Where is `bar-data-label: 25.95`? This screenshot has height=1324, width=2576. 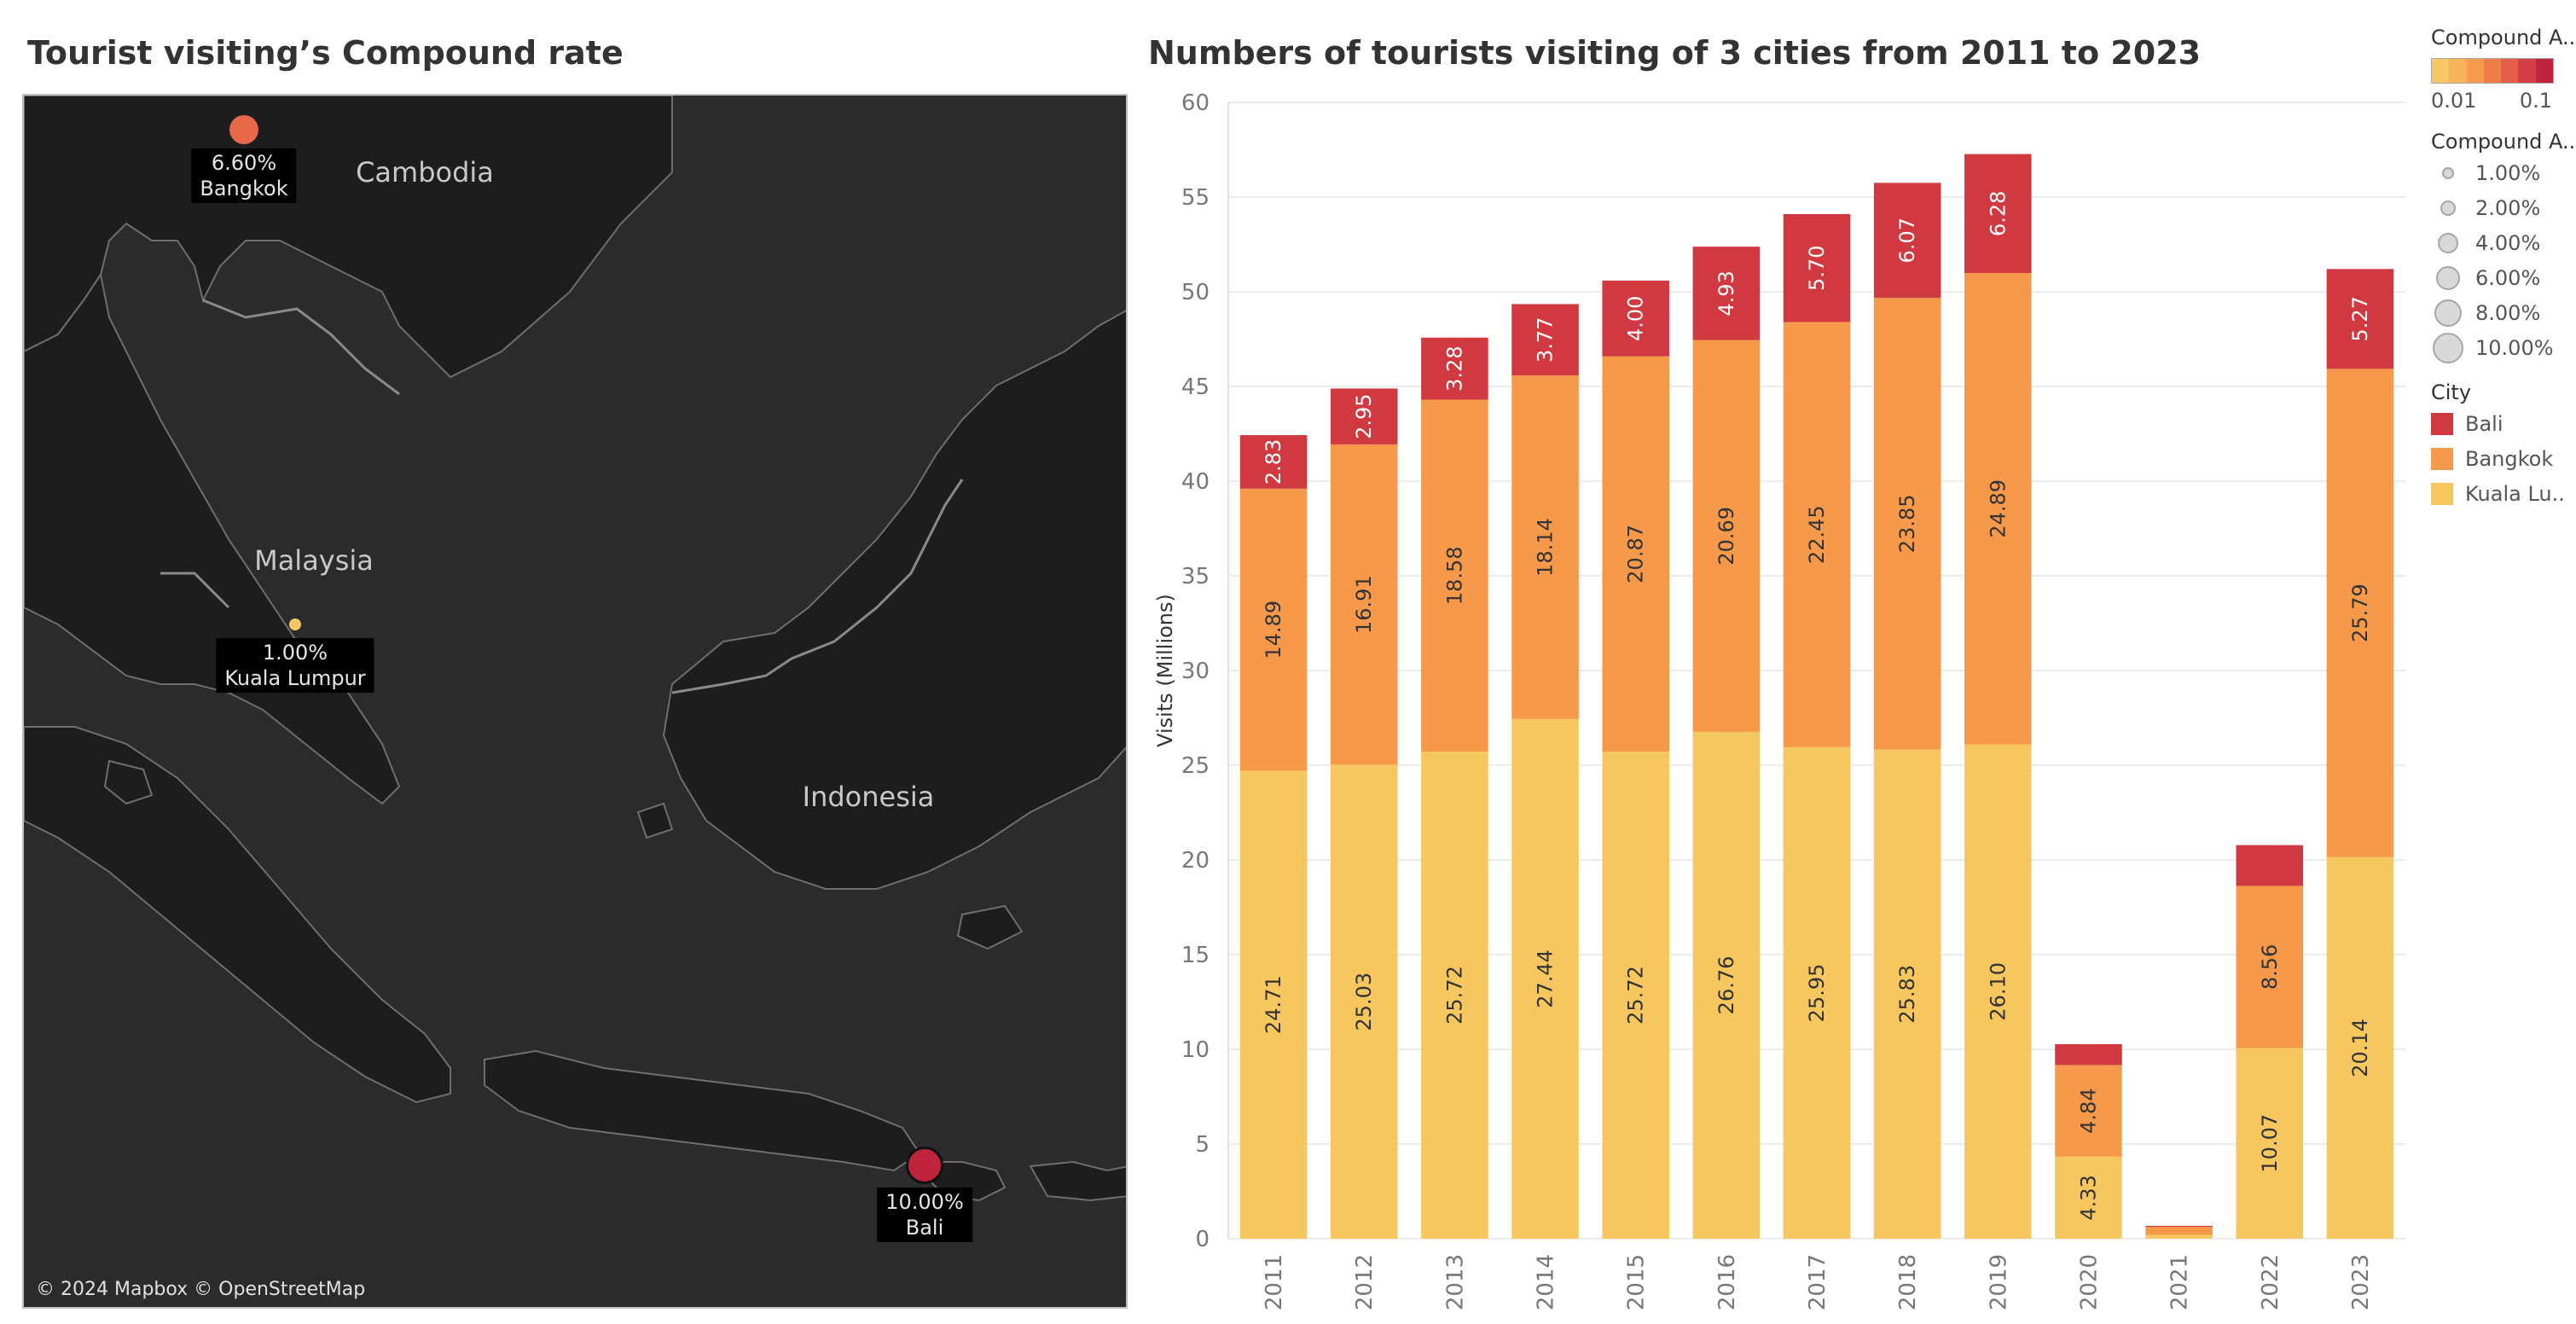 bar-data-label: 25.95 is located at coordinates (1817, 993).